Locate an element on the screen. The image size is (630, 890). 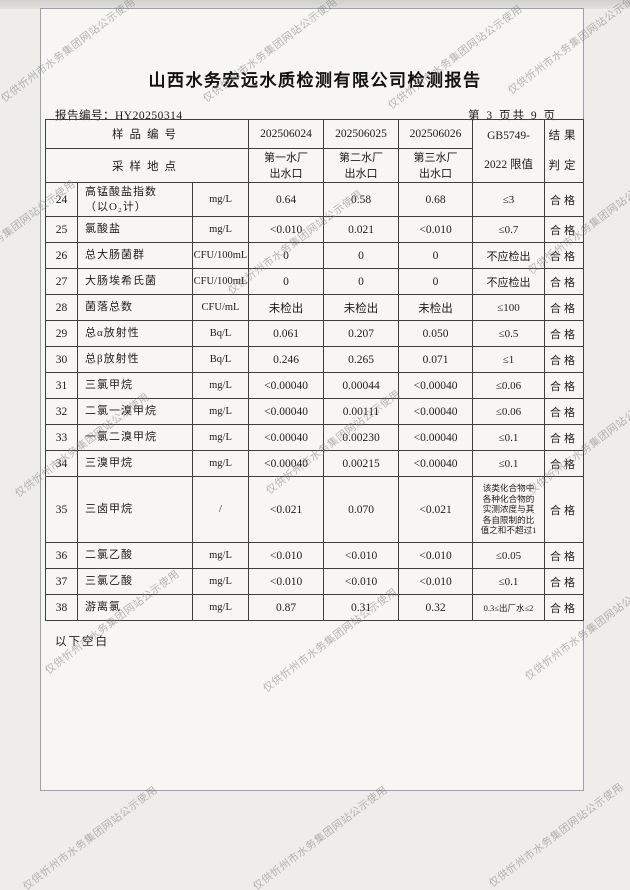
value-plant1: <0.021 is located at coordinates (286, 509).